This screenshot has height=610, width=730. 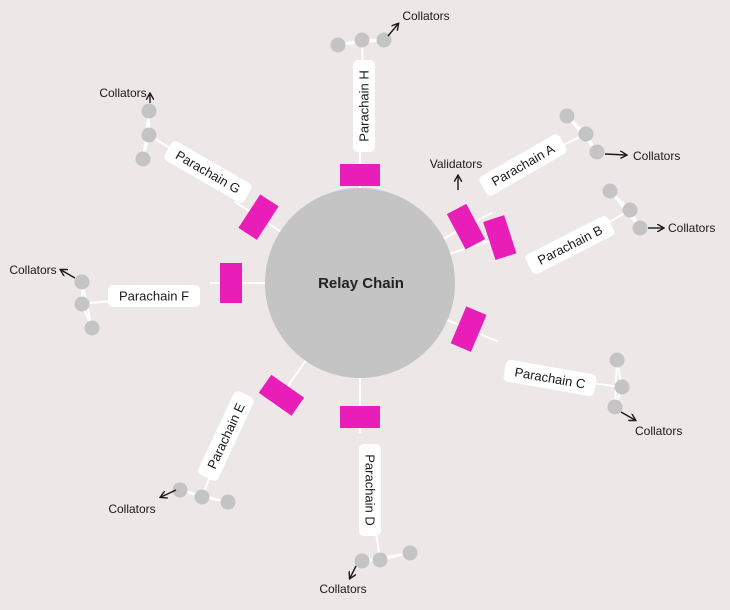 What do you see at coordinates (131, 509) in the screenshot?
I see `collators-label-e: Collators` at bounding box center [131, 509].